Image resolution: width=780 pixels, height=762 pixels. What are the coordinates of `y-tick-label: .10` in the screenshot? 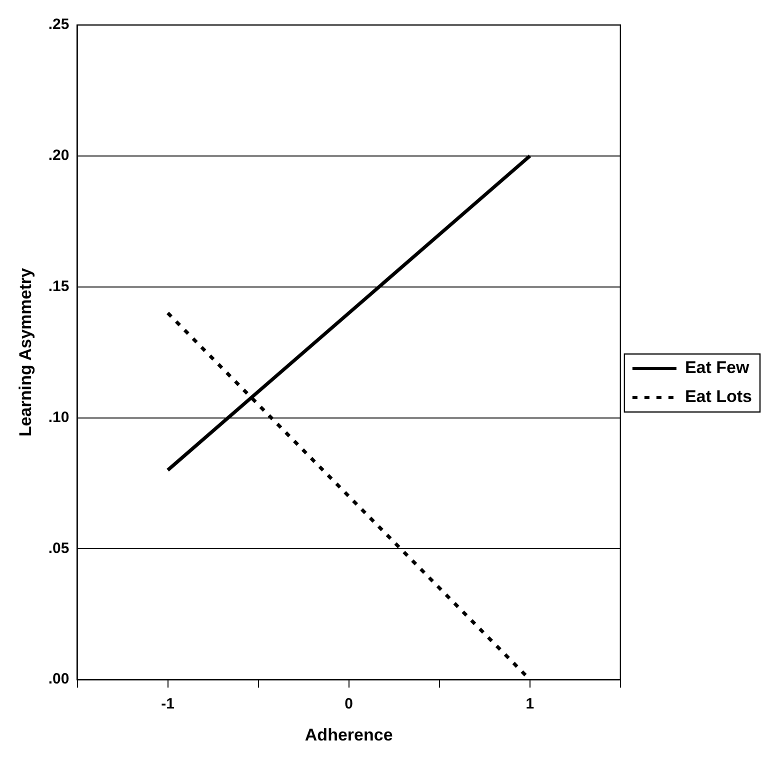 It's located at (59, 417).